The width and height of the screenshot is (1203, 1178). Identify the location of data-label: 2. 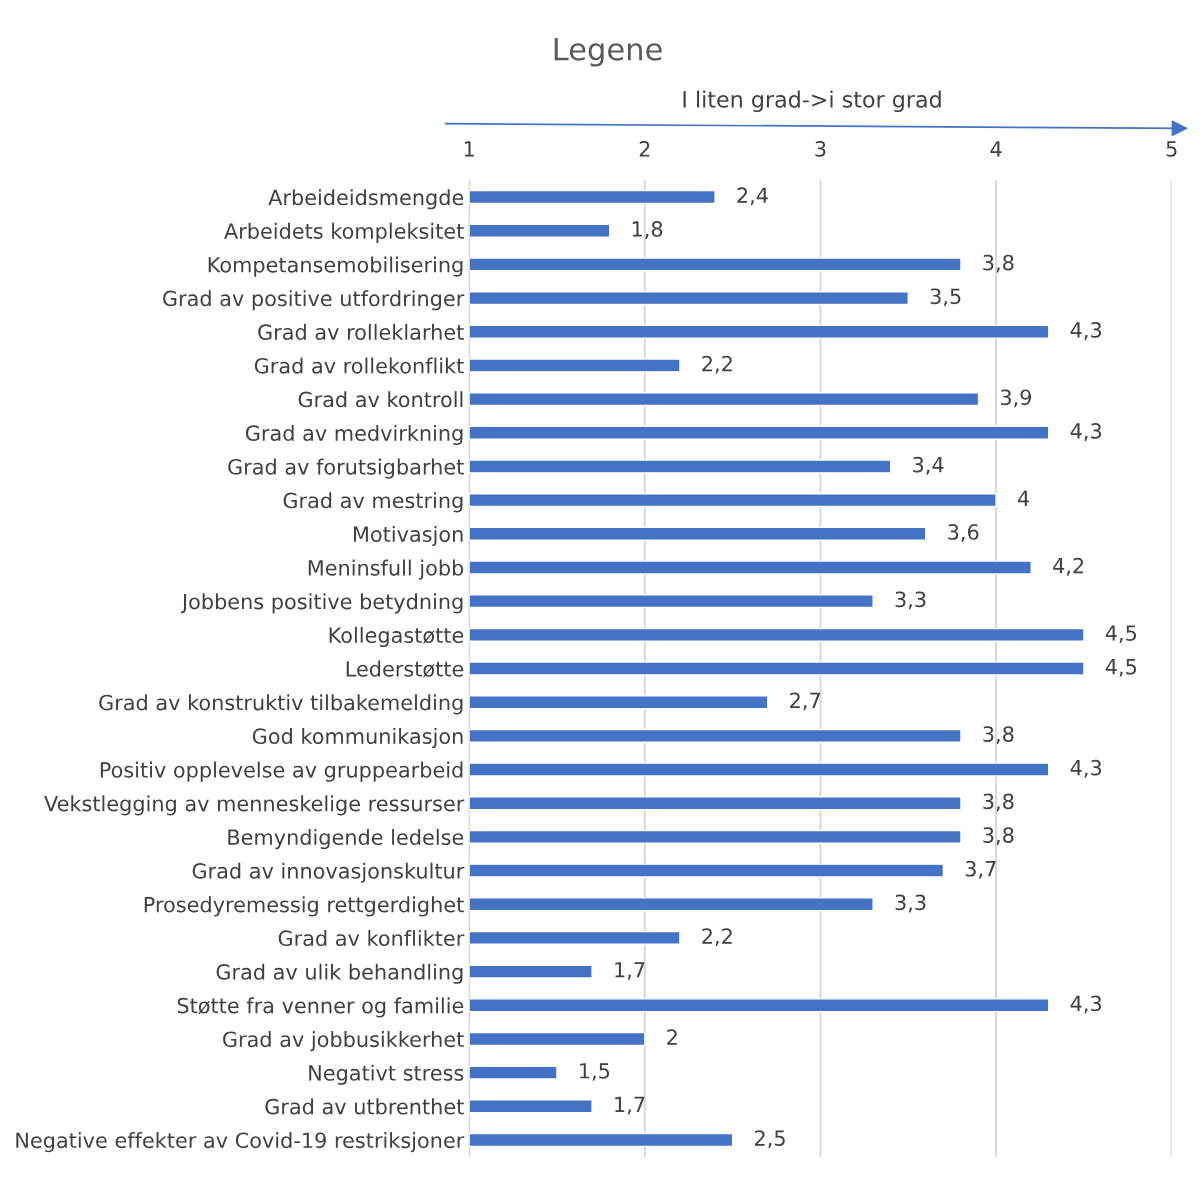
(672, 1037).